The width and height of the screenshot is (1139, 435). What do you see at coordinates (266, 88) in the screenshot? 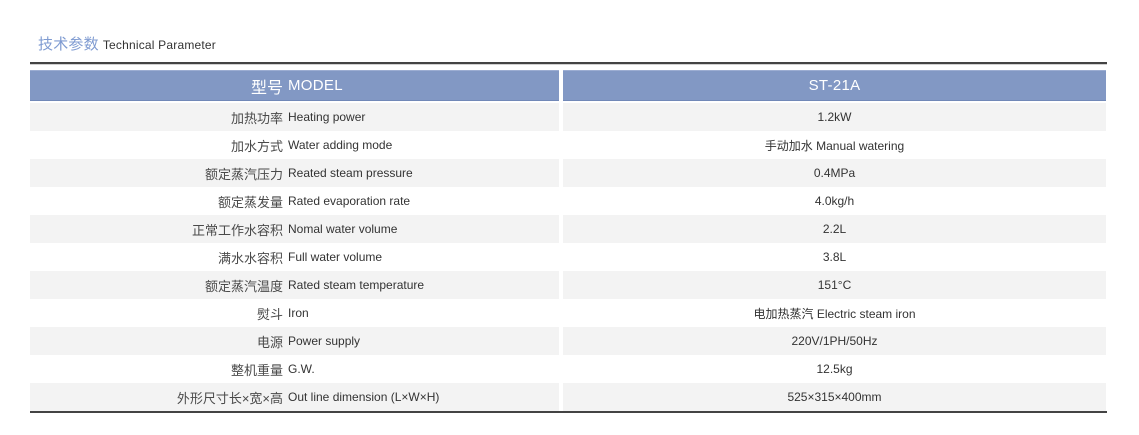
I see `header-param-label-cn: 型号` at bounding box center [266, 88].